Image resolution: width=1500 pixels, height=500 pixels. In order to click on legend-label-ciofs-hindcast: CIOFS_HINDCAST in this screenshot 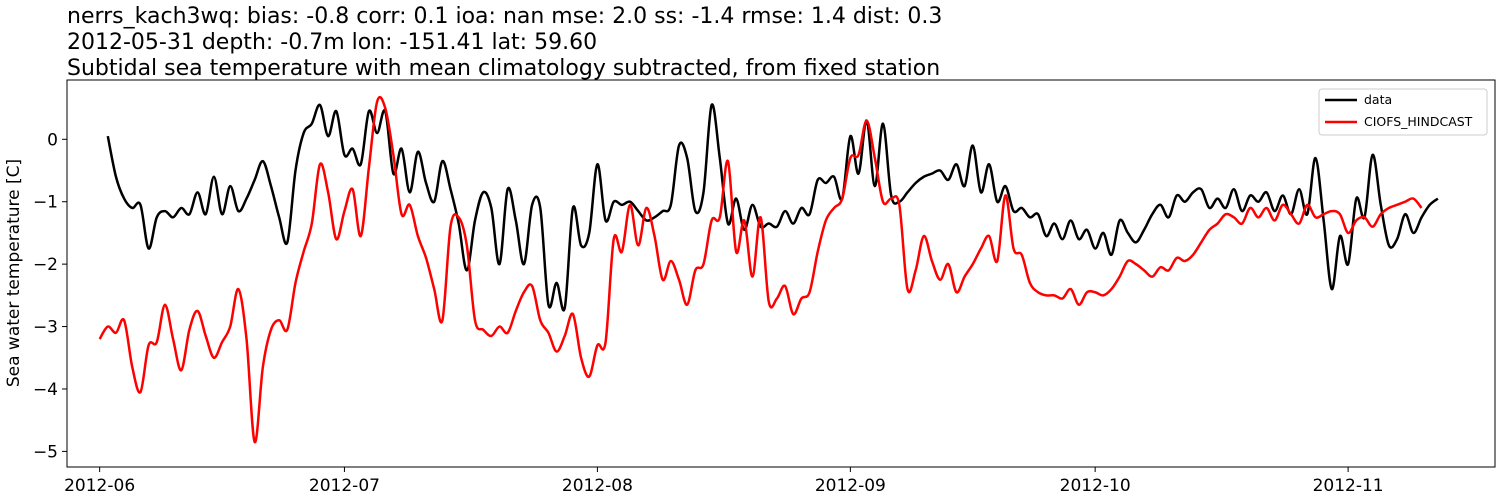, I will do `click(1418, 121)`.